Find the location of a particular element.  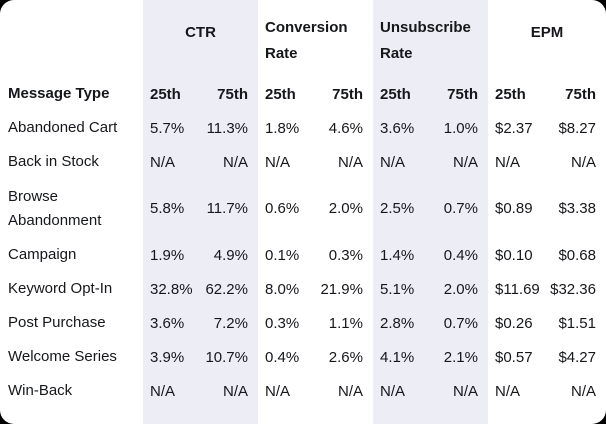

column-header-message-type: Message Type is located at coordinates (59, 93).